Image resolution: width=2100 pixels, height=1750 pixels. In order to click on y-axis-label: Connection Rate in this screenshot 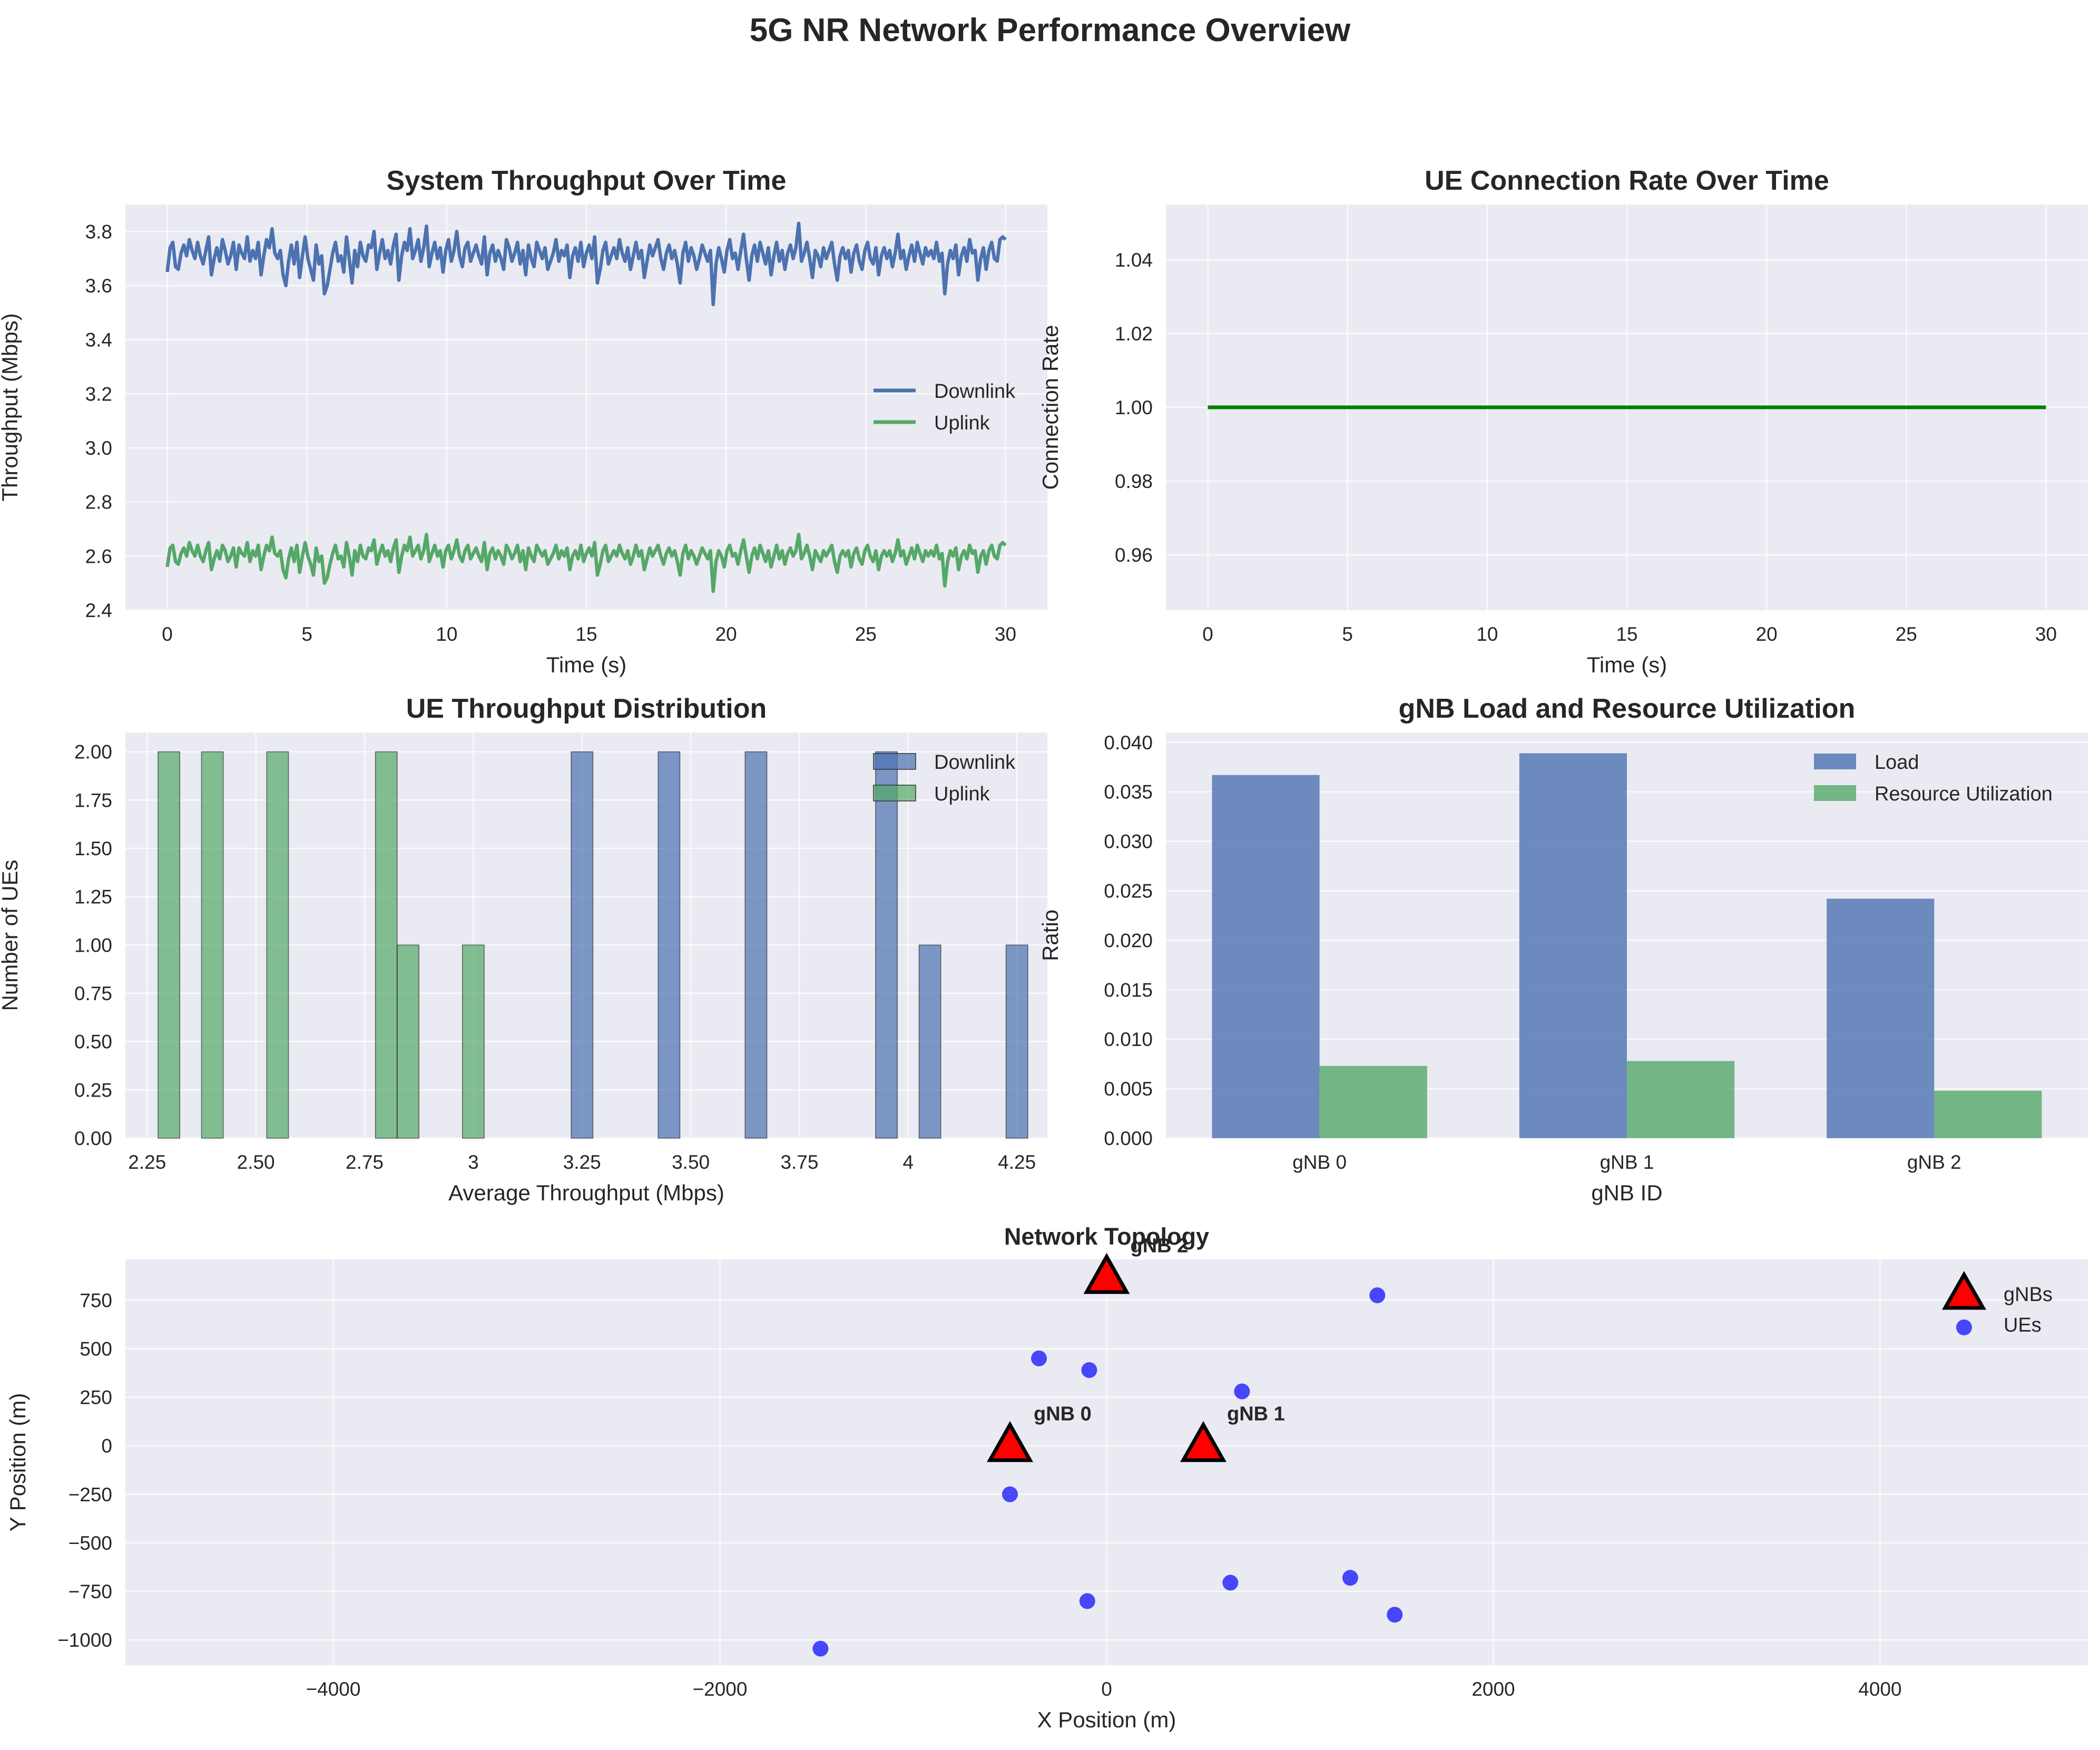, I will do `click(1050, 407)`.